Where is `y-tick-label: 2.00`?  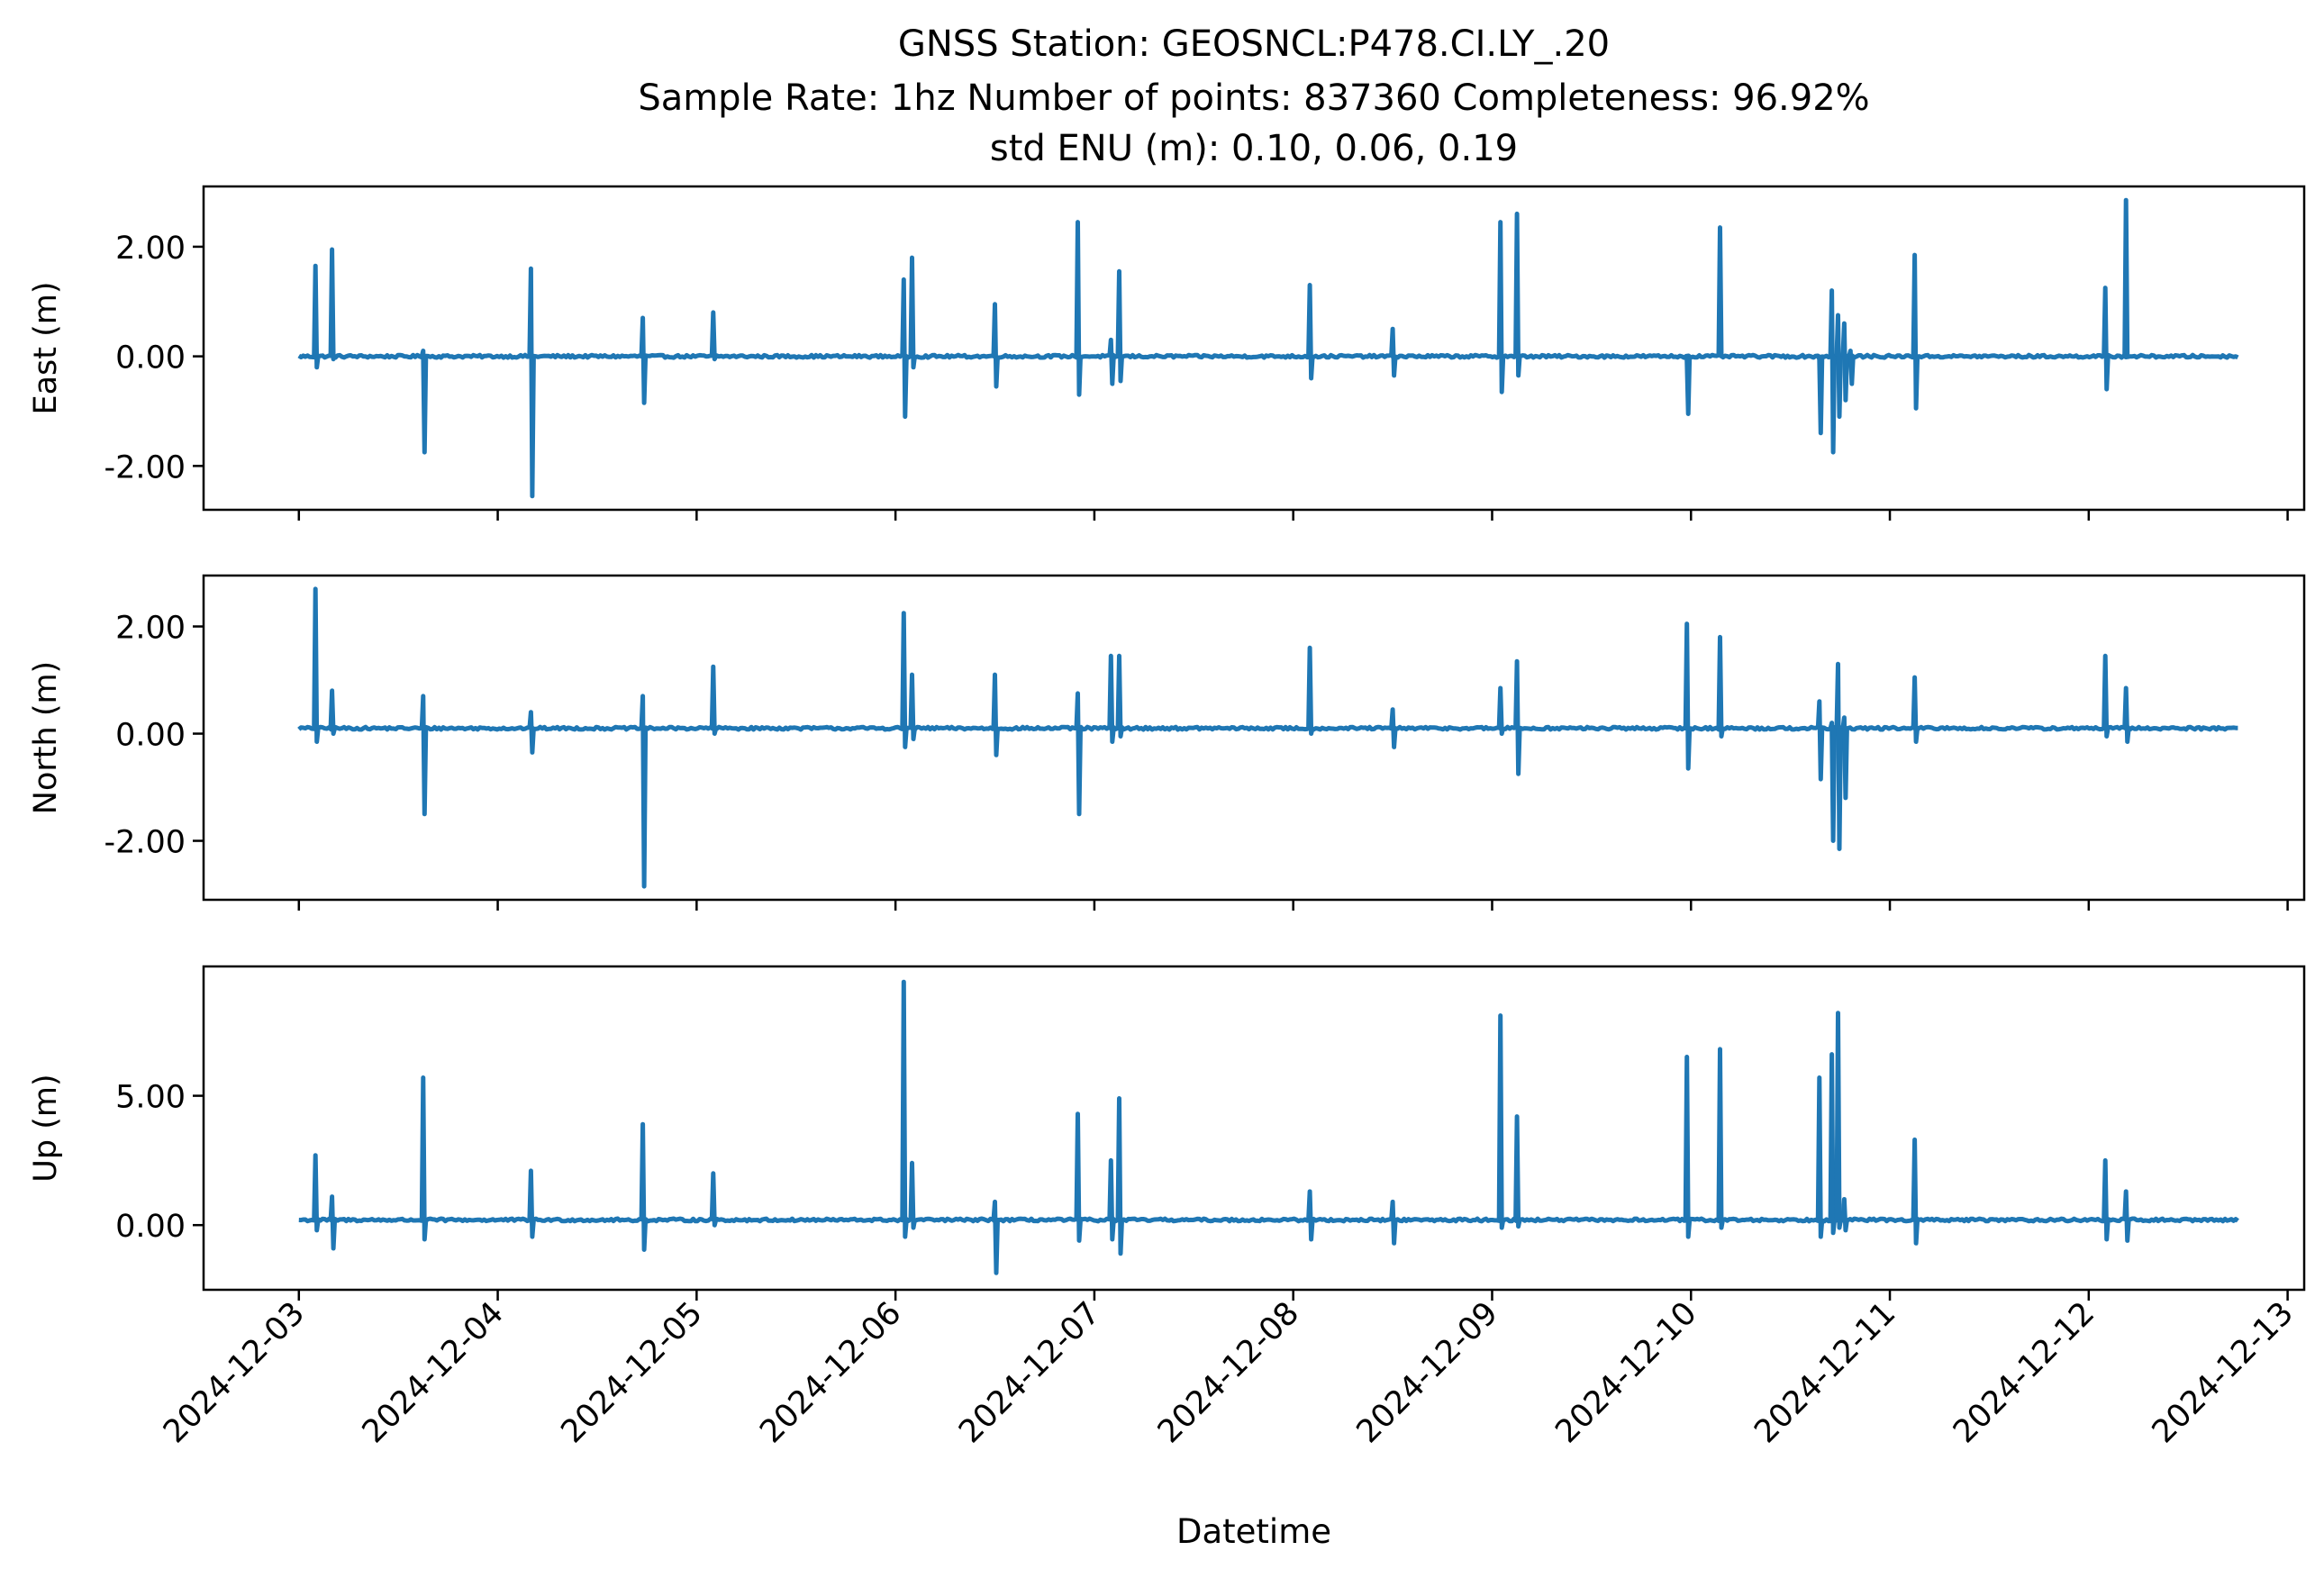 y-tick-label: 2.00 is located at coordinates (150, 249).